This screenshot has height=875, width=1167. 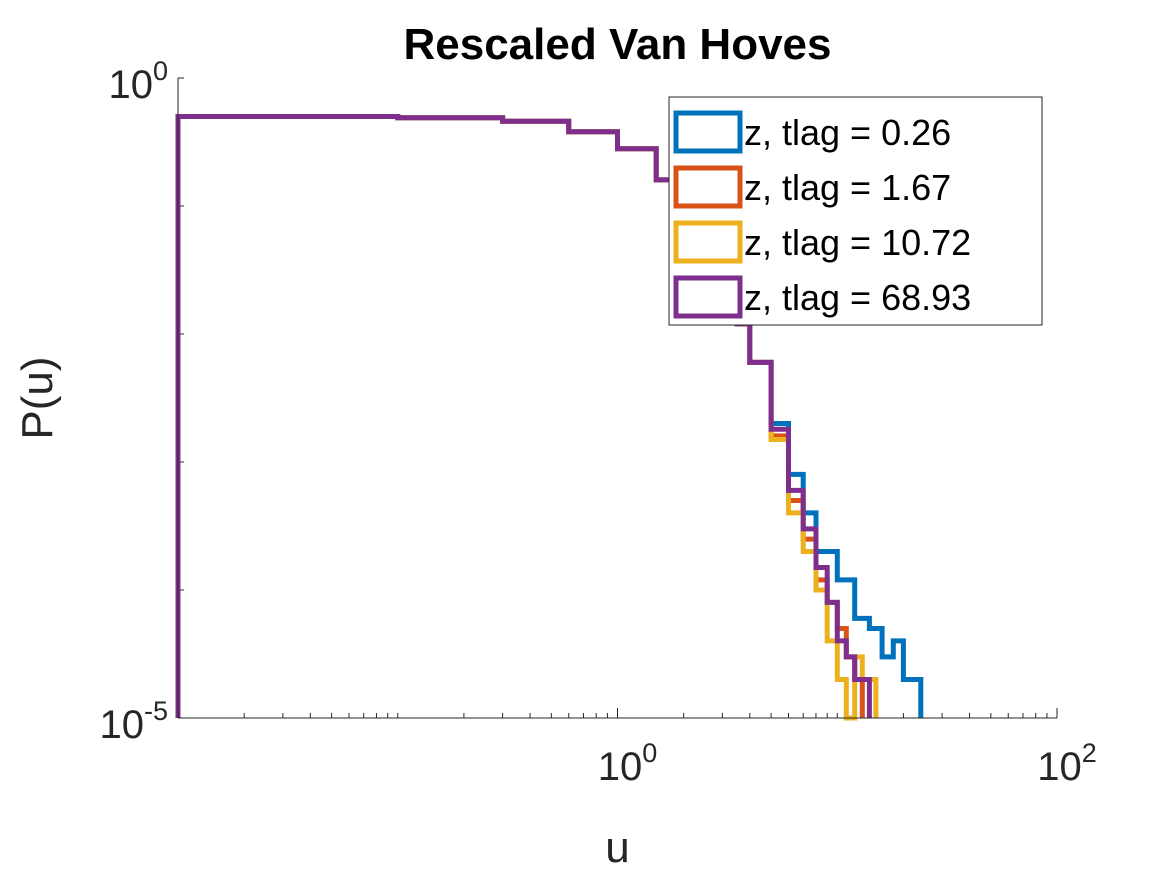 I want to click on x-tick-labels: 10⁰ 10², so click(x=847, y=763).